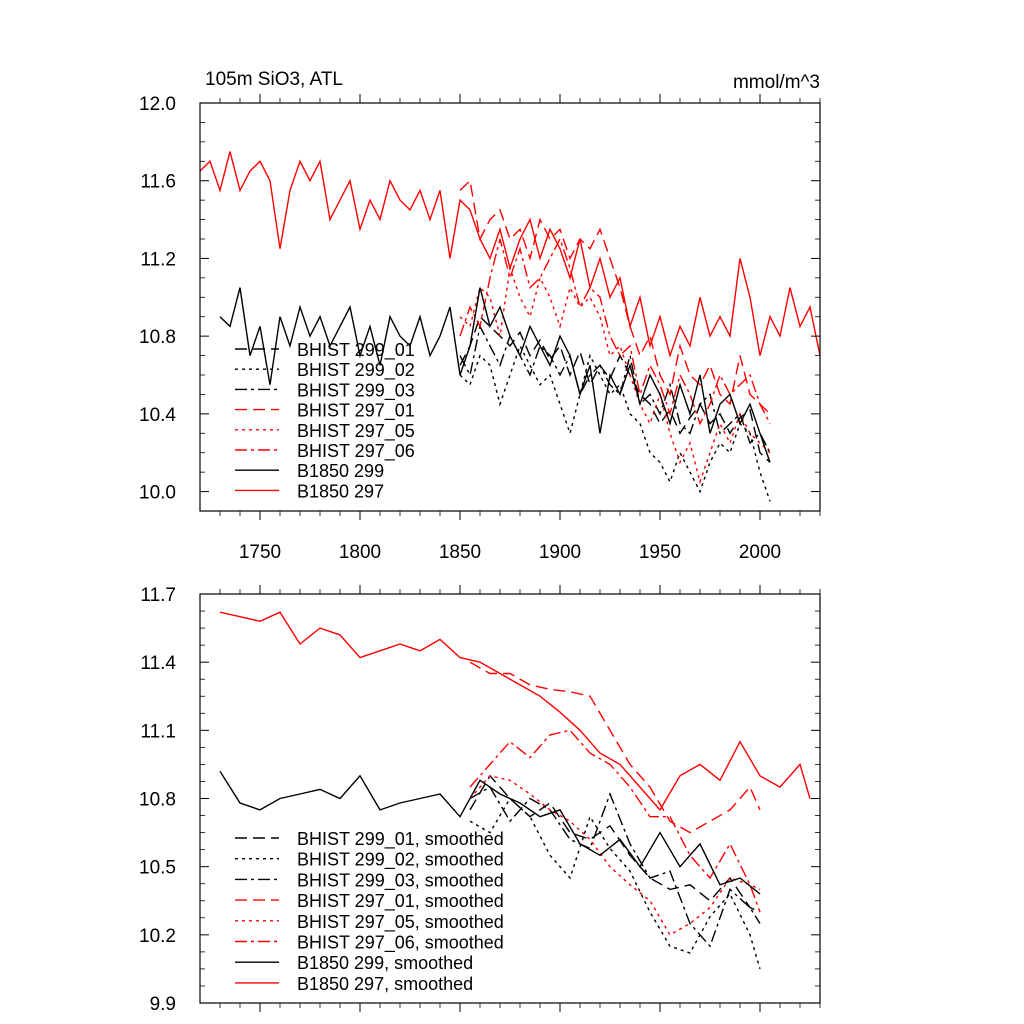  I want to click on y-tick-label: 10.4, so click(157, 415).